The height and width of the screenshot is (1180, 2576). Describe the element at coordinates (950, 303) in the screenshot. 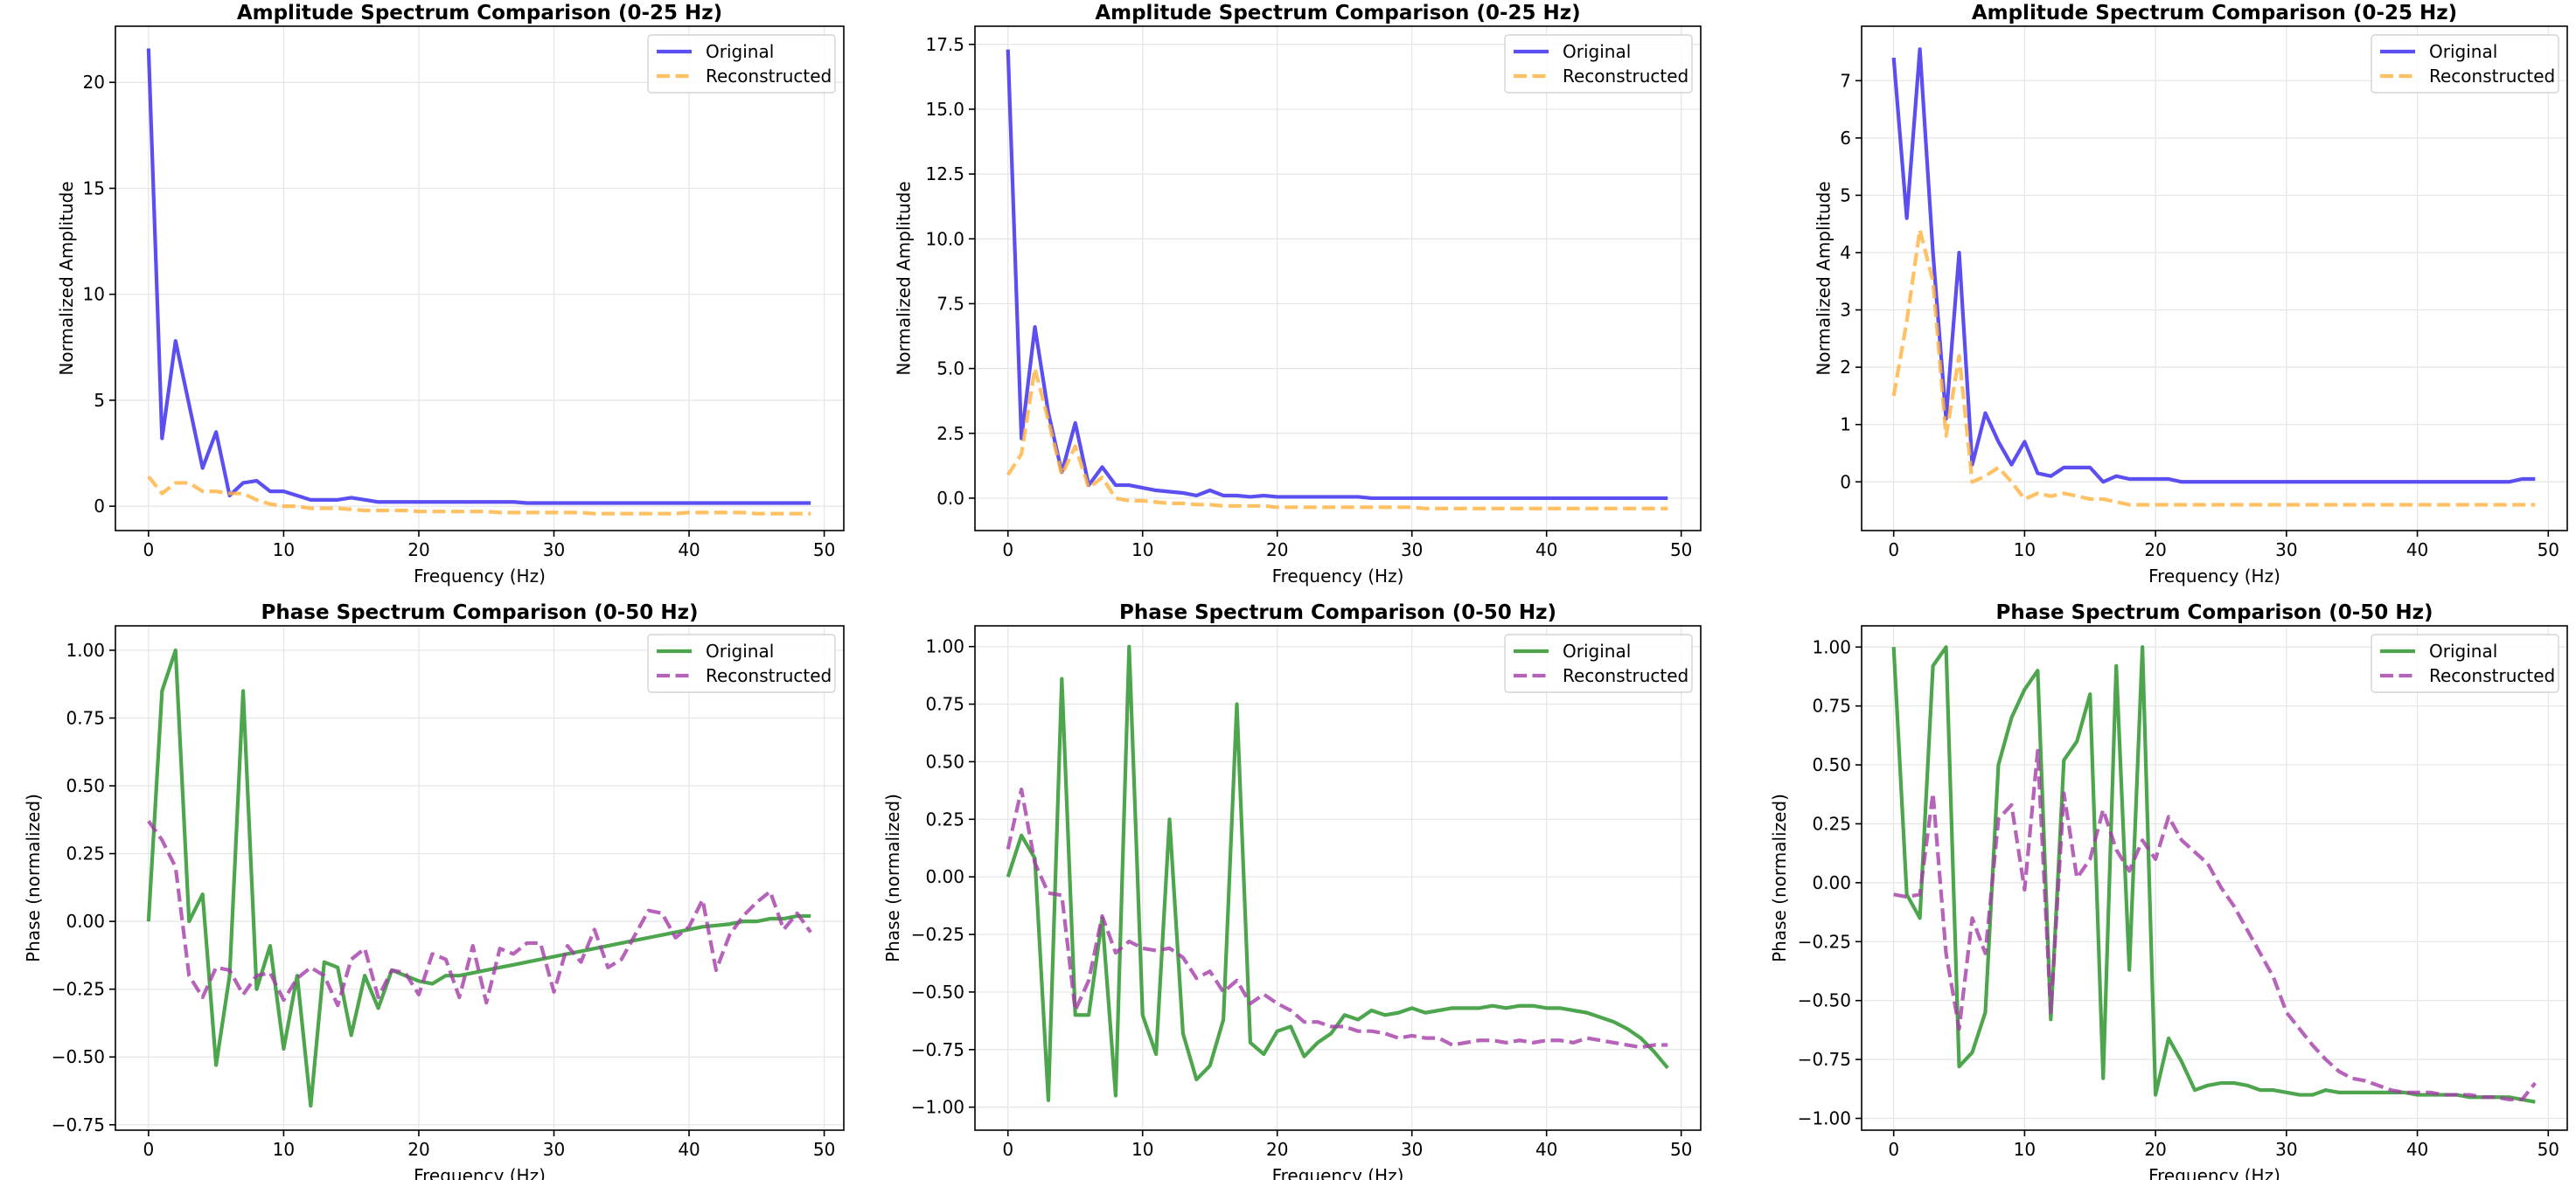

I see `y-tick-label: 7.5` at that location.